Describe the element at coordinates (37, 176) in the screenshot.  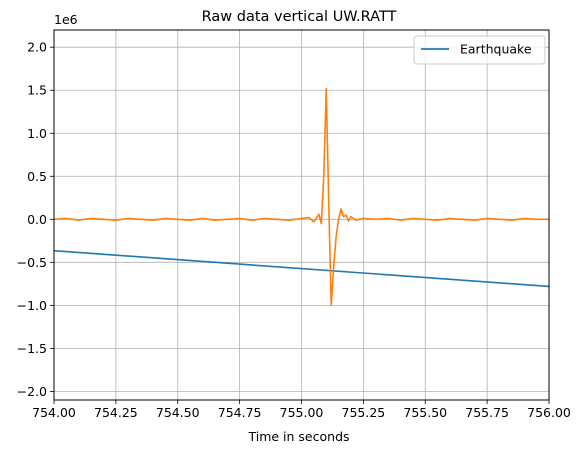
I see `y-tick-label: 0.5` at that location.